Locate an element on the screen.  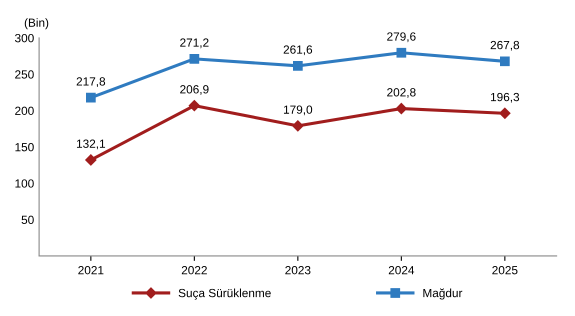
y-tick-label: 150 is located at coordinates (24, 147).